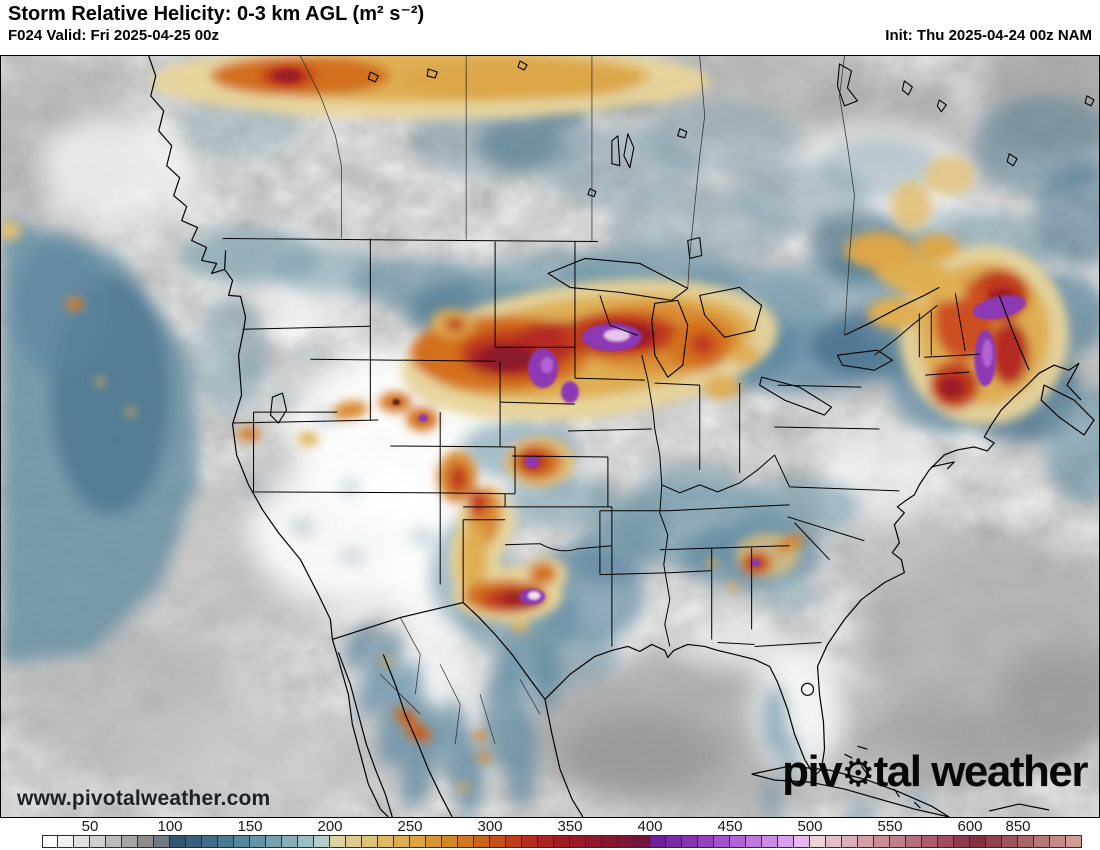 This screenshot has width=1100, height=850. I want to click on colorbar-tick-label: 50, so click(90, 826).